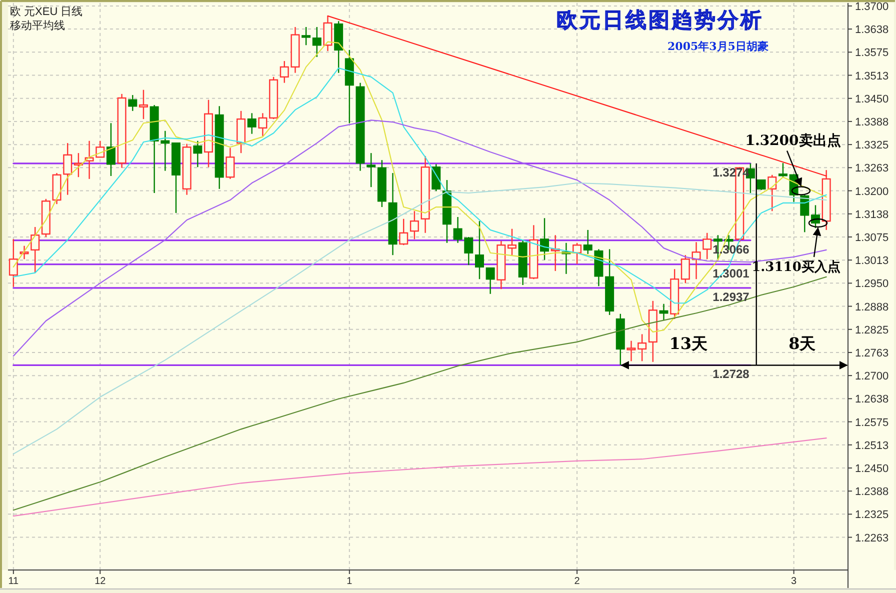 This screenshot has height=593, width=896. What do you see at coordinates (872, 468) in the screenshot?
I see `y-tick-label: 1.2450` at bounding box center [872, 468].